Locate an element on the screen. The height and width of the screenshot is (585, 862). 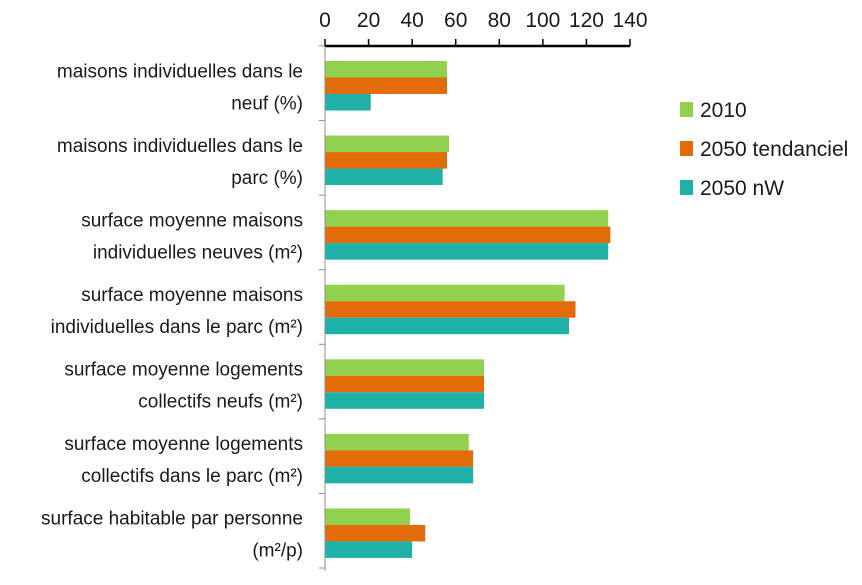
category-label: (m²/p) is located at coordinates (277, 551).